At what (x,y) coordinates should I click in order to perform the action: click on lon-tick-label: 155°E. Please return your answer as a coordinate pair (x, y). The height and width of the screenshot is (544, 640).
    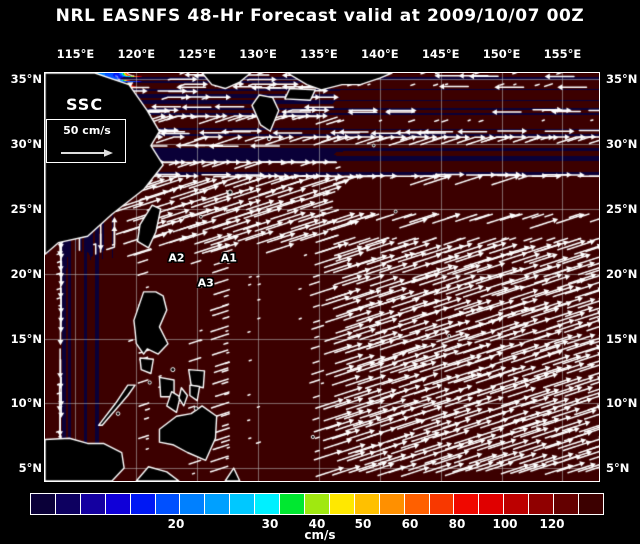
    Looking at the image, I should click on (562, 54).